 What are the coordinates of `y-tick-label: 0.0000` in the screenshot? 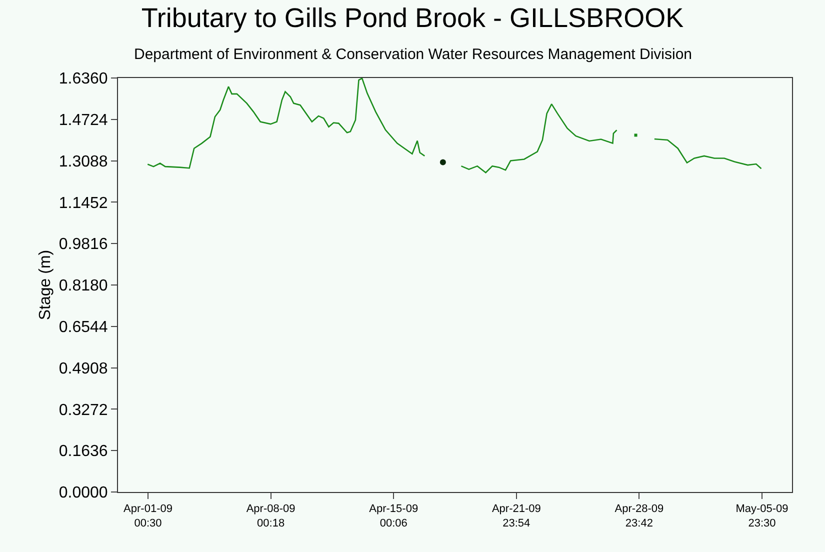 It's located at (83, 493).